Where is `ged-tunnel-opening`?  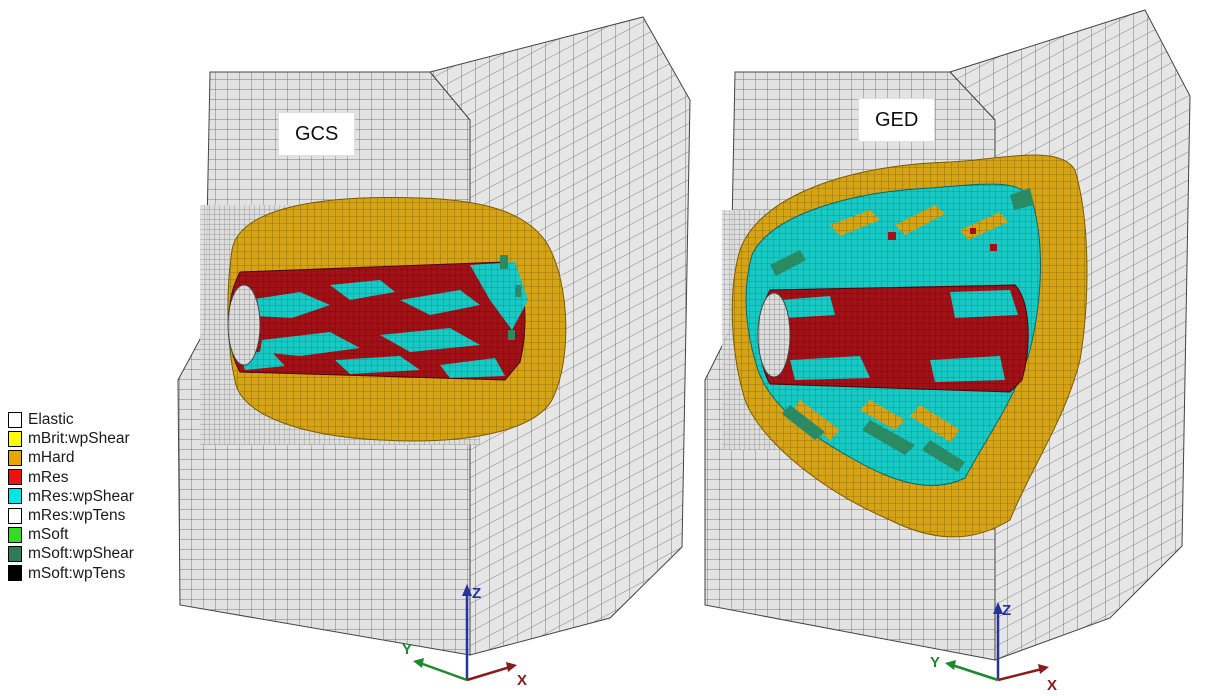 ged-tunnel-opening is located at coordinates (774, 335).